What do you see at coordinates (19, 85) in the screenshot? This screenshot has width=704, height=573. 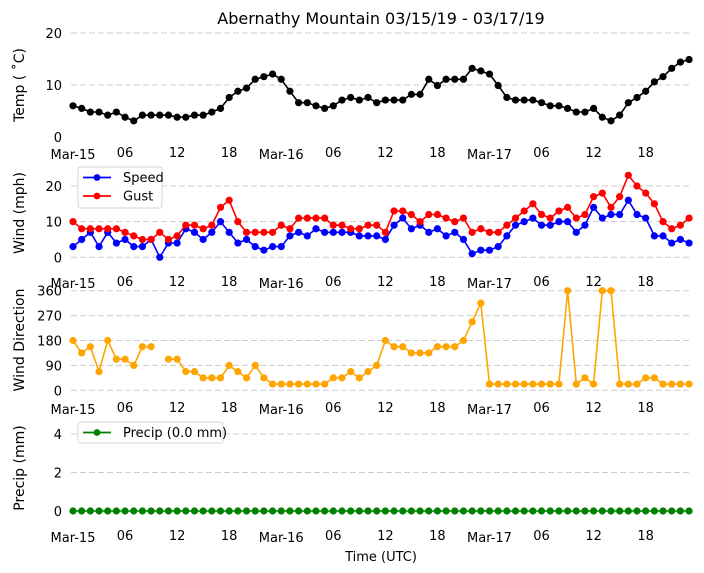 I see `y-axis-label: Temp ( ˚C)` at bounding box center [19, 85].